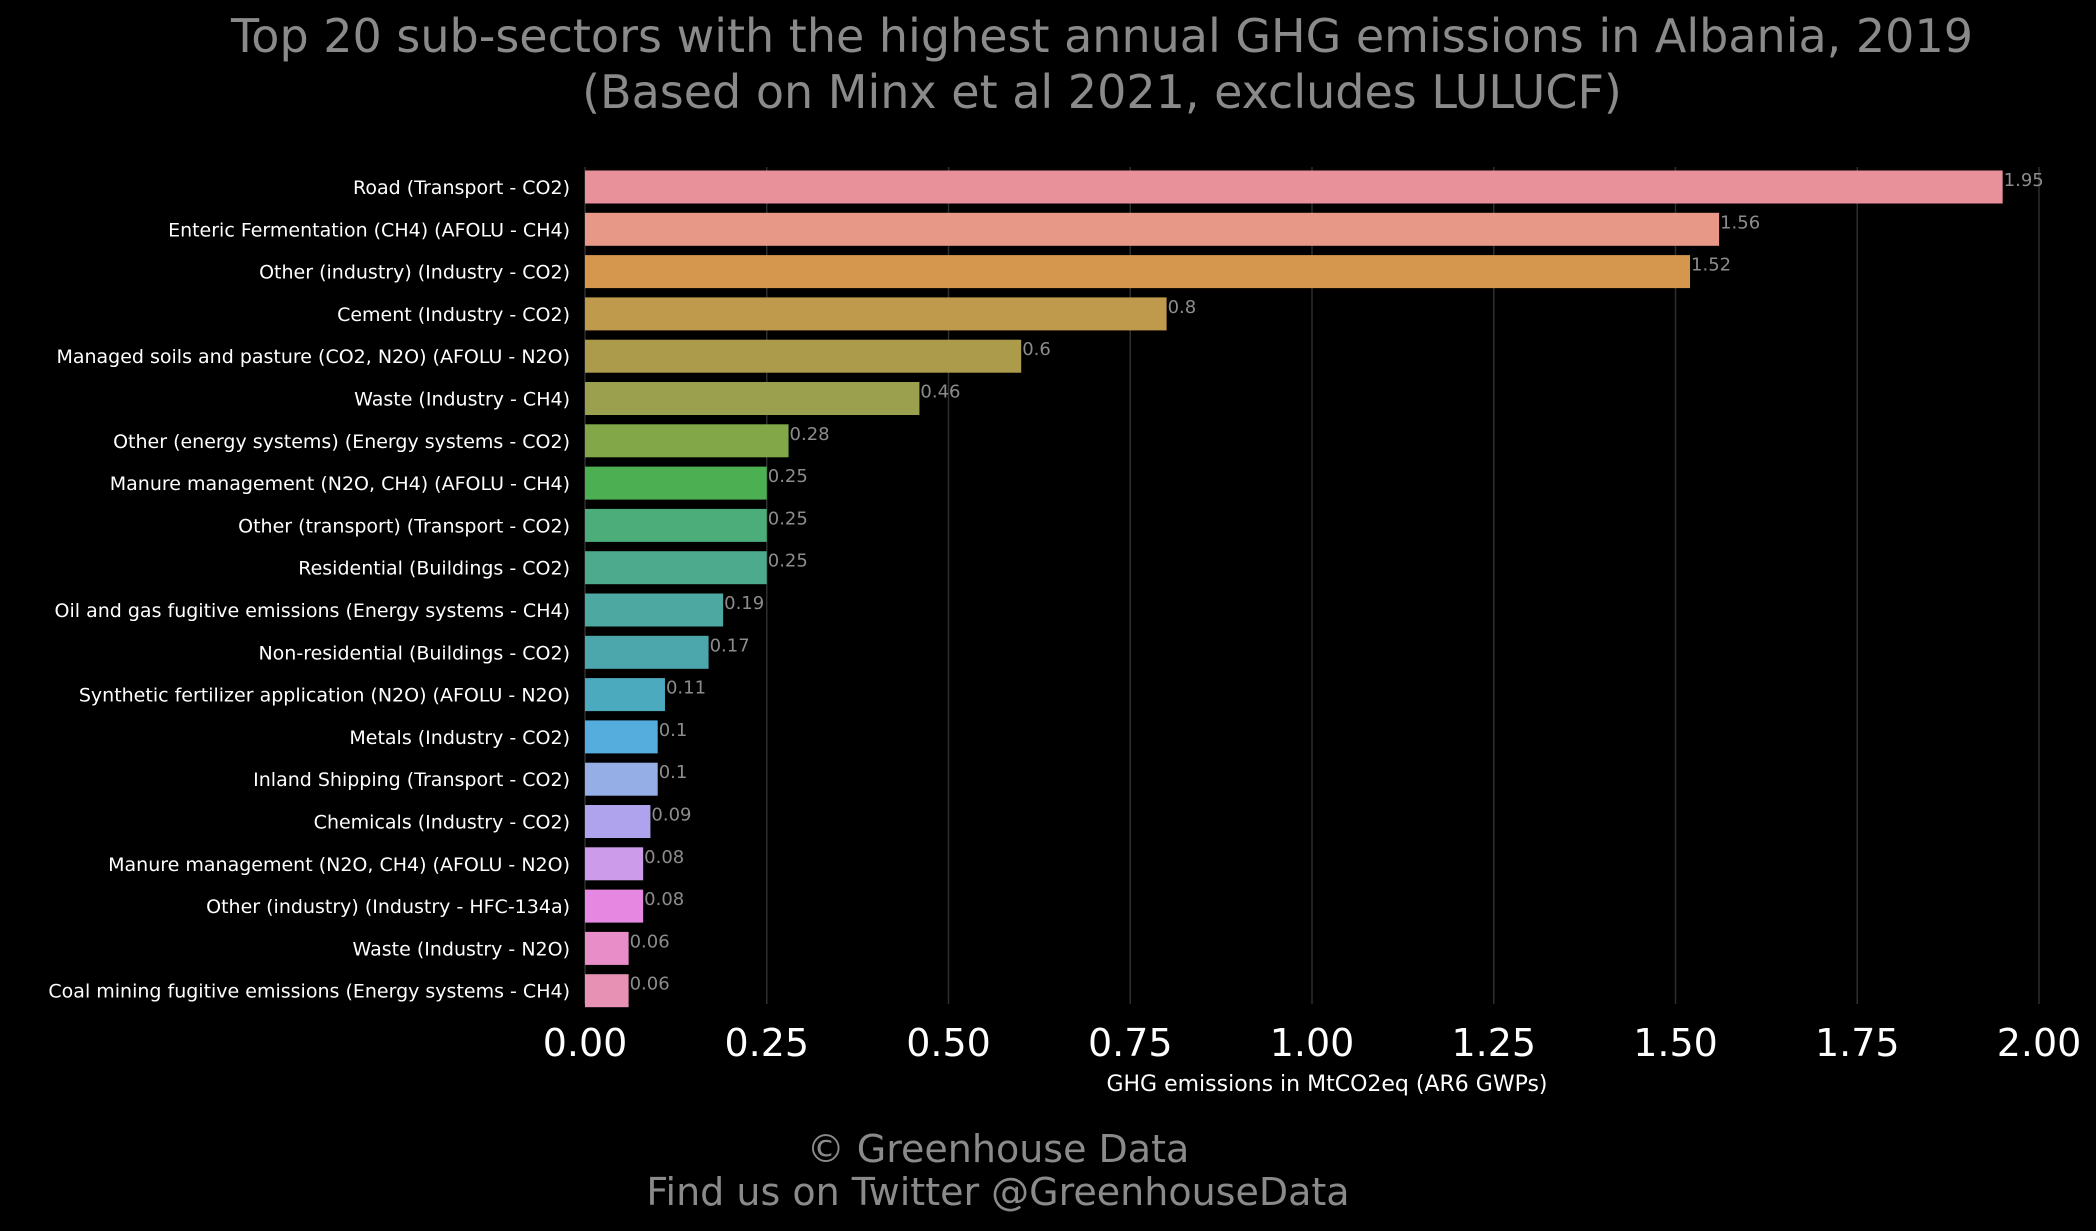 This screenshot has width=2096, height=1231. What do you see at coordinates (1857, 1043) in the screenshot?
I see `x-tick-label: 1.75` at bounding box center [1857, 1043].